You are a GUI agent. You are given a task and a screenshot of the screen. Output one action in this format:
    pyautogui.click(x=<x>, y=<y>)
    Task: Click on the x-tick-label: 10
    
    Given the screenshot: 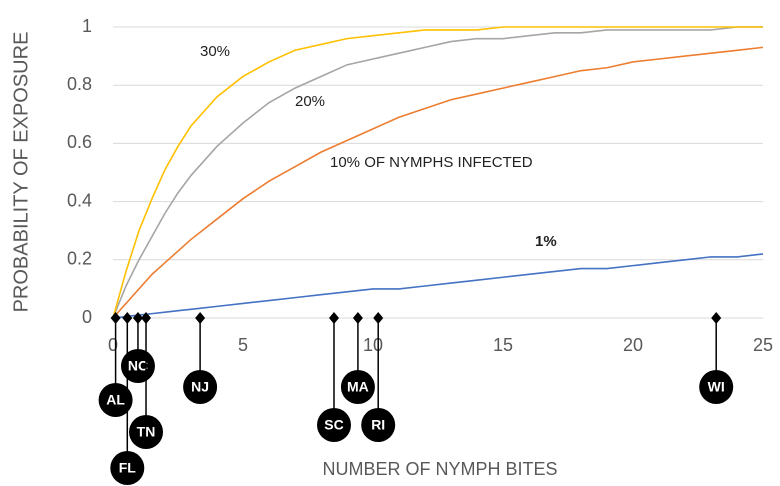 What is the action you would take?
    pyautogui.click(x=373, y=345)
    